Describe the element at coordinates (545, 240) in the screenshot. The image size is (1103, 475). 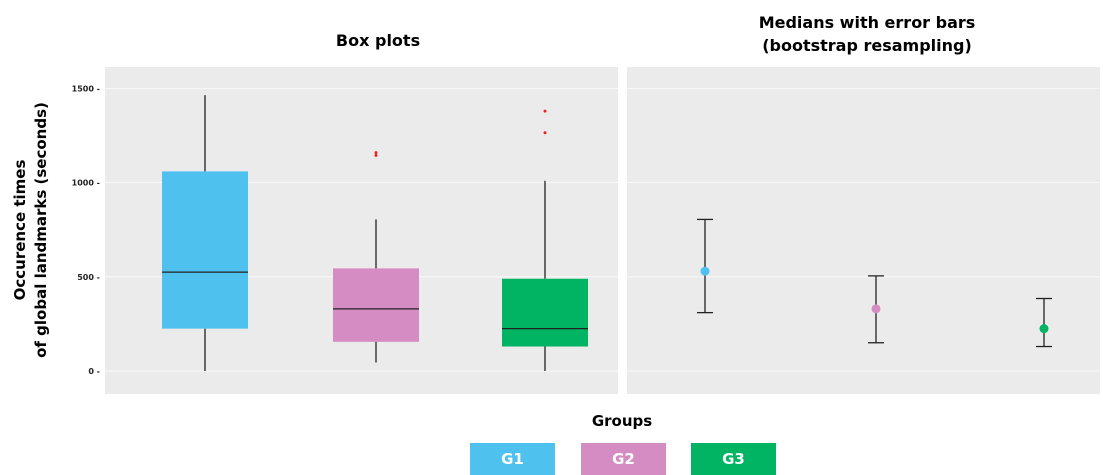
I see `box-g3` at that location.